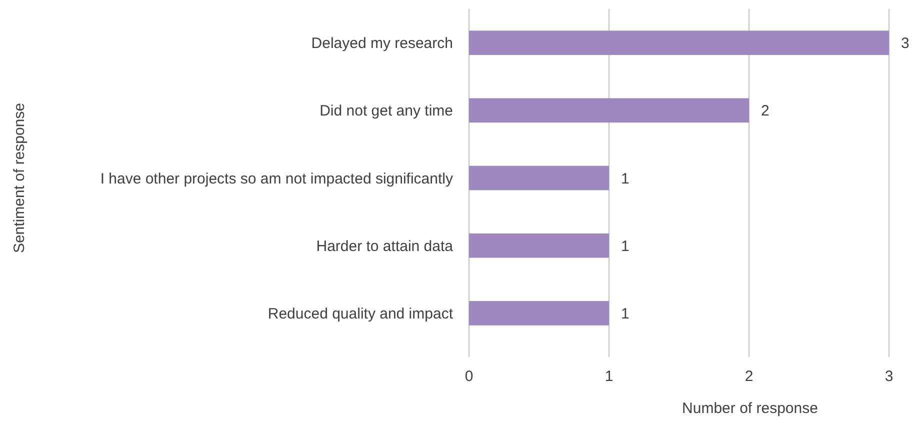 This screenshot has width=921, height=421. What do you see at coordinates (277, 179) in the screenshot?
I see `y-tick-label: I have other projects so am not impacted significantly` at bounding box center [277, 179].